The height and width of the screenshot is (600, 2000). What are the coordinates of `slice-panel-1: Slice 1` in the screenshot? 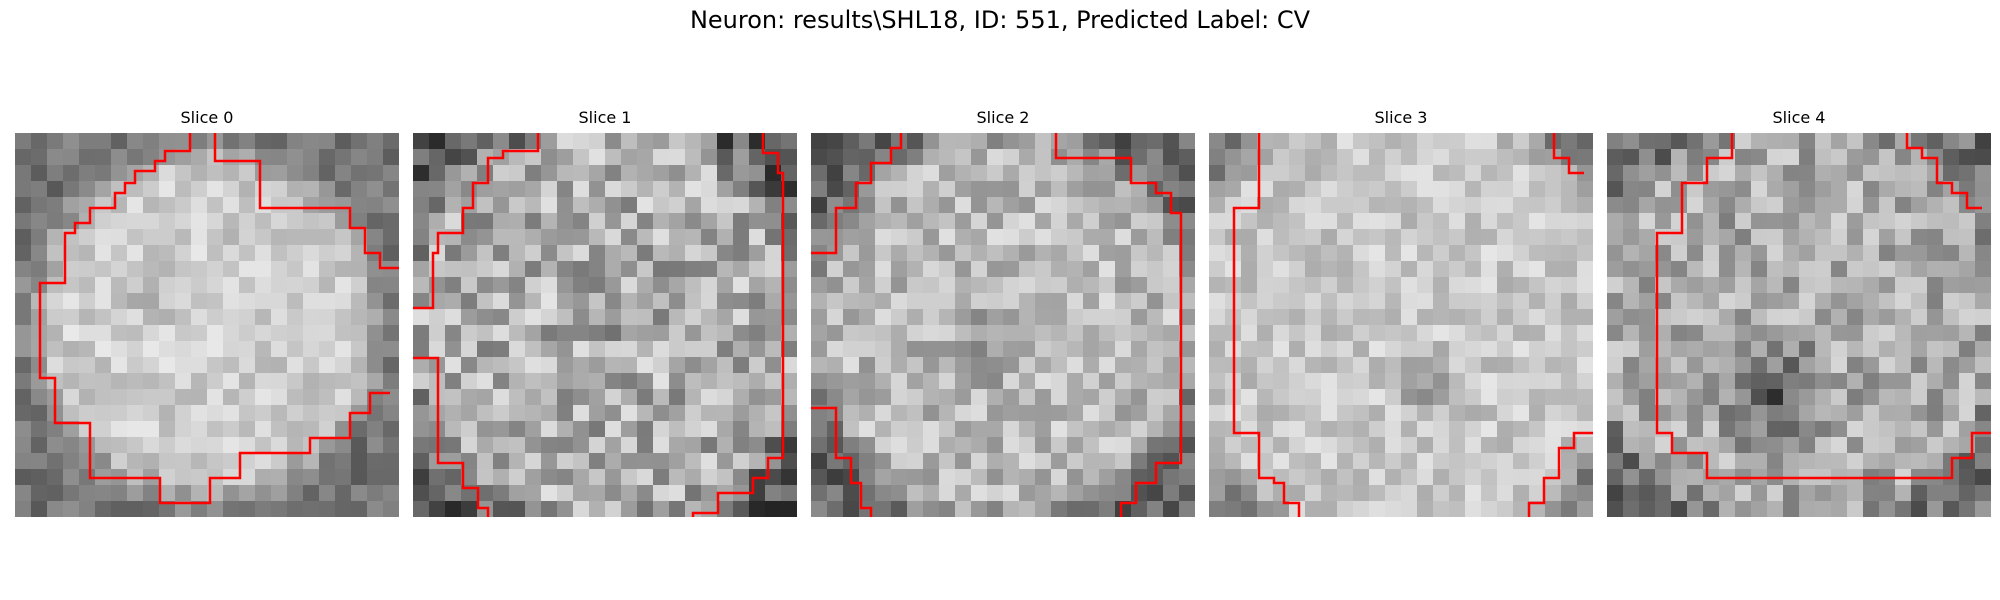 It's located at (605, 314).